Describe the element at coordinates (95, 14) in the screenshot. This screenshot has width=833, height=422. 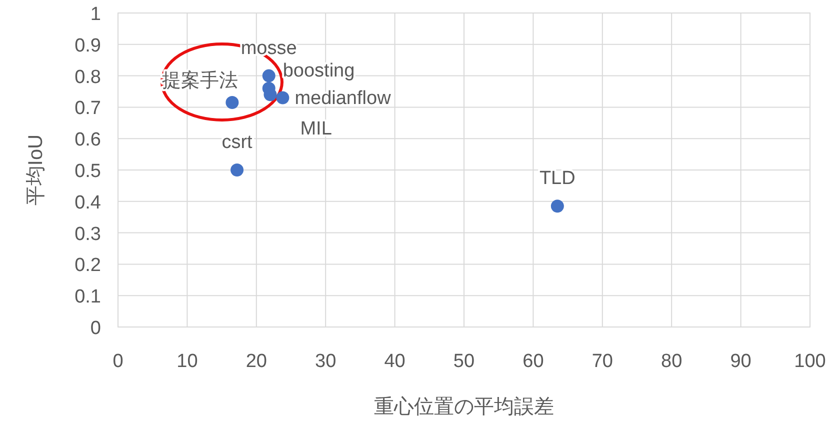
I see `y-tick-label: 1` at that location.